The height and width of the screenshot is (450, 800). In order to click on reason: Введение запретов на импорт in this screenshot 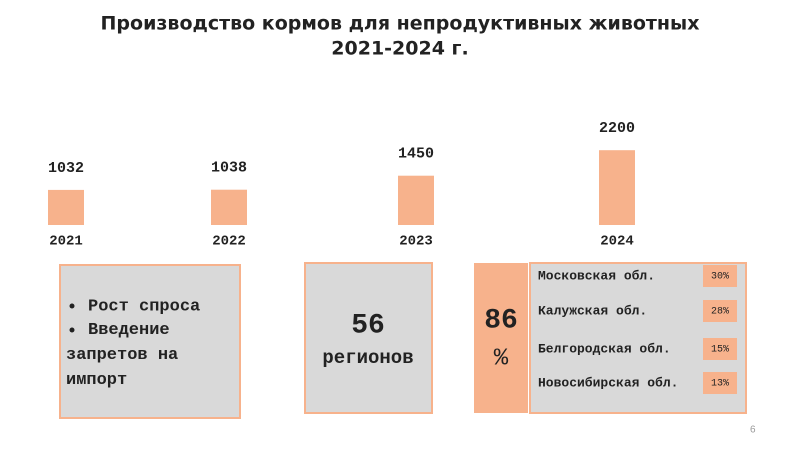, I will do `click(122, 355)`.